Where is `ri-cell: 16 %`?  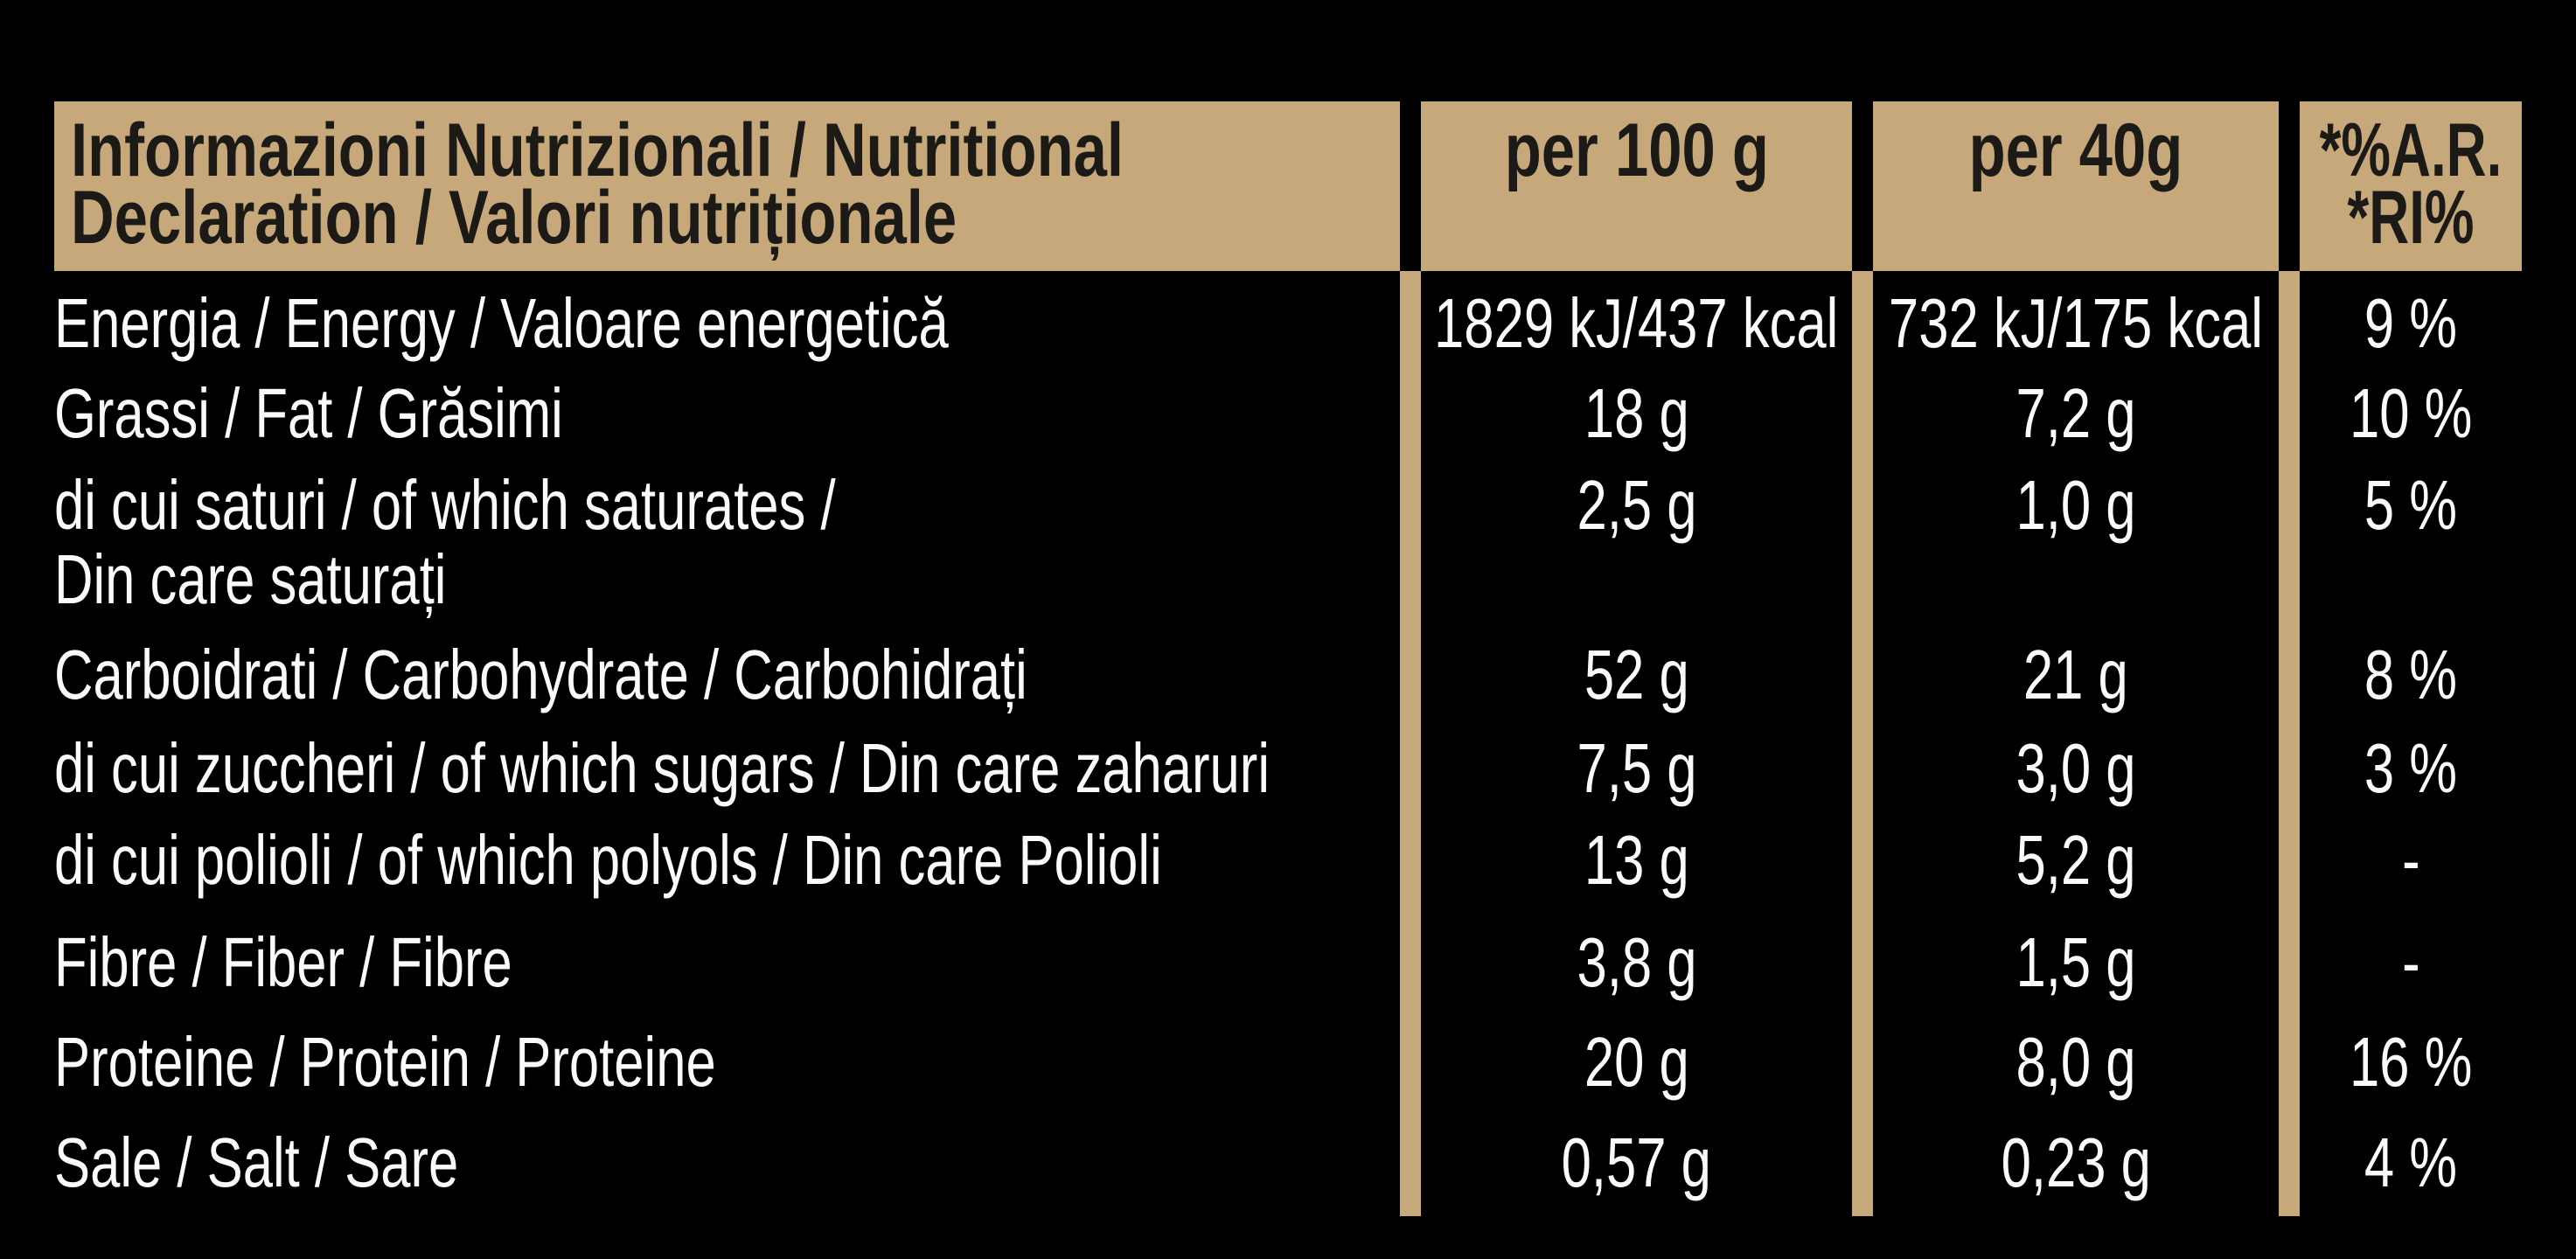 ri-cell: 16 % is located at coordinates (2411, 1062).